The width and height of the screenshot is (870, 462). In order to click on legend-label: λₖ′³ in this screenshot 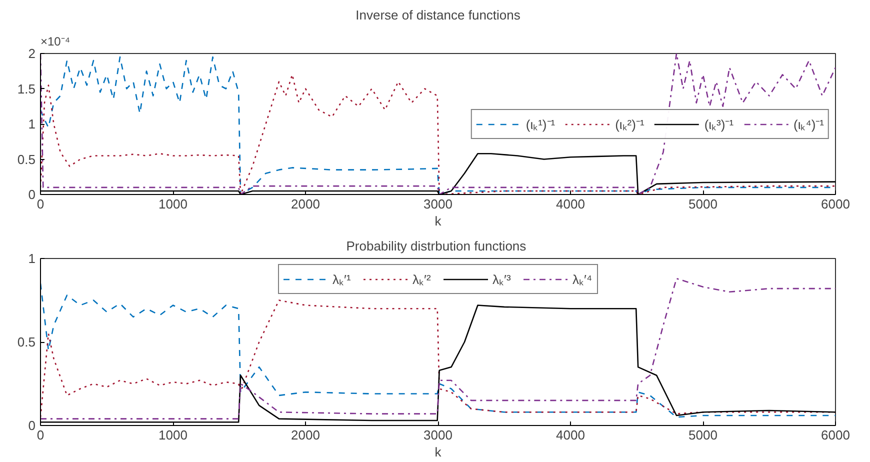, I will do `click(502, 279)`.